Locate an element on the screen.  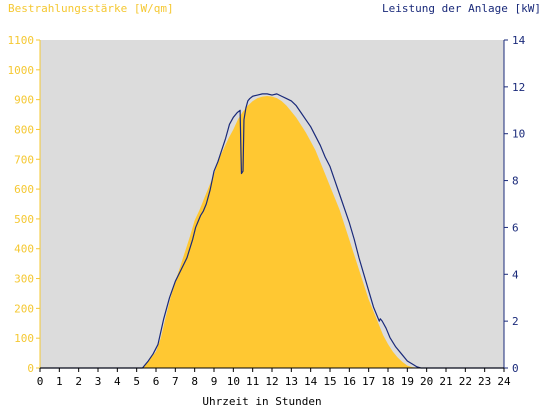
left-tick-label: 1000 is located at coordinates (21, 70).